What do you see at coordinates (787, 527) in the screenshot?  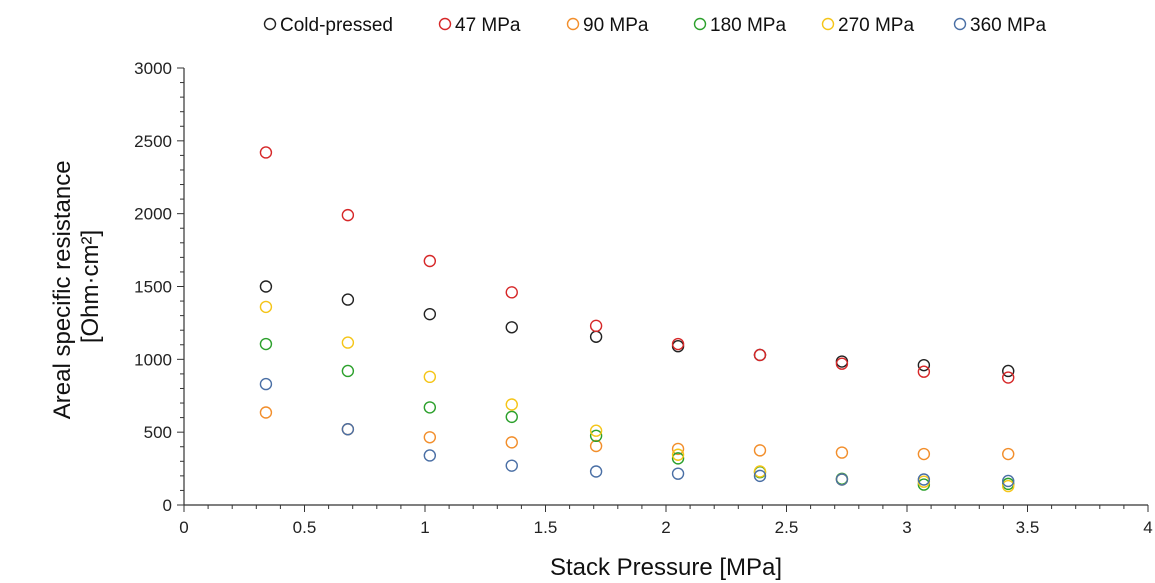 I see `x-tick-label: 2.5` at bounding box center [787, 527].